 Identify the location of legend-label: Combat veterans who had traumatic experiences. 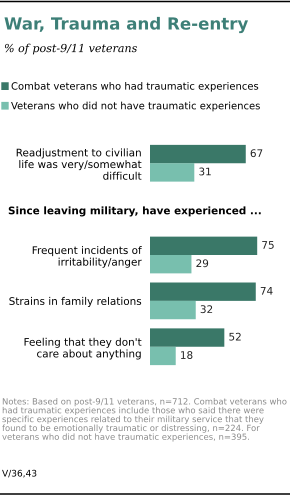
(135, 87).